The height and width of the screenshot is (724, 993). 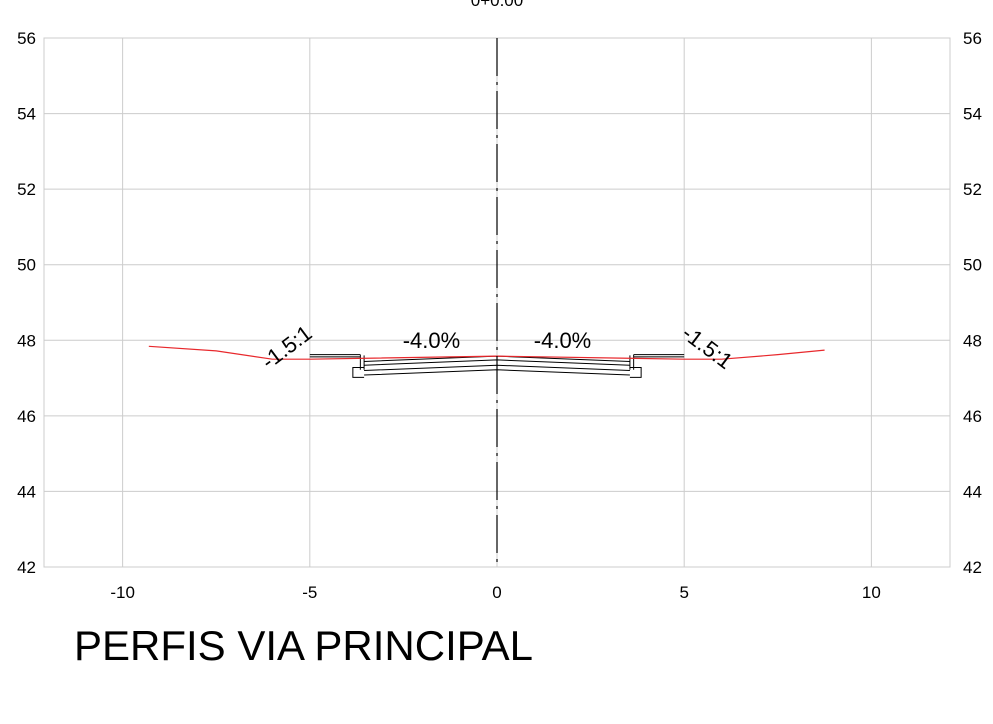 What do you see at coordinates (496, 592) in the screenshot?
I see `x-tick-label: 0` at bounding box center [496, 592].